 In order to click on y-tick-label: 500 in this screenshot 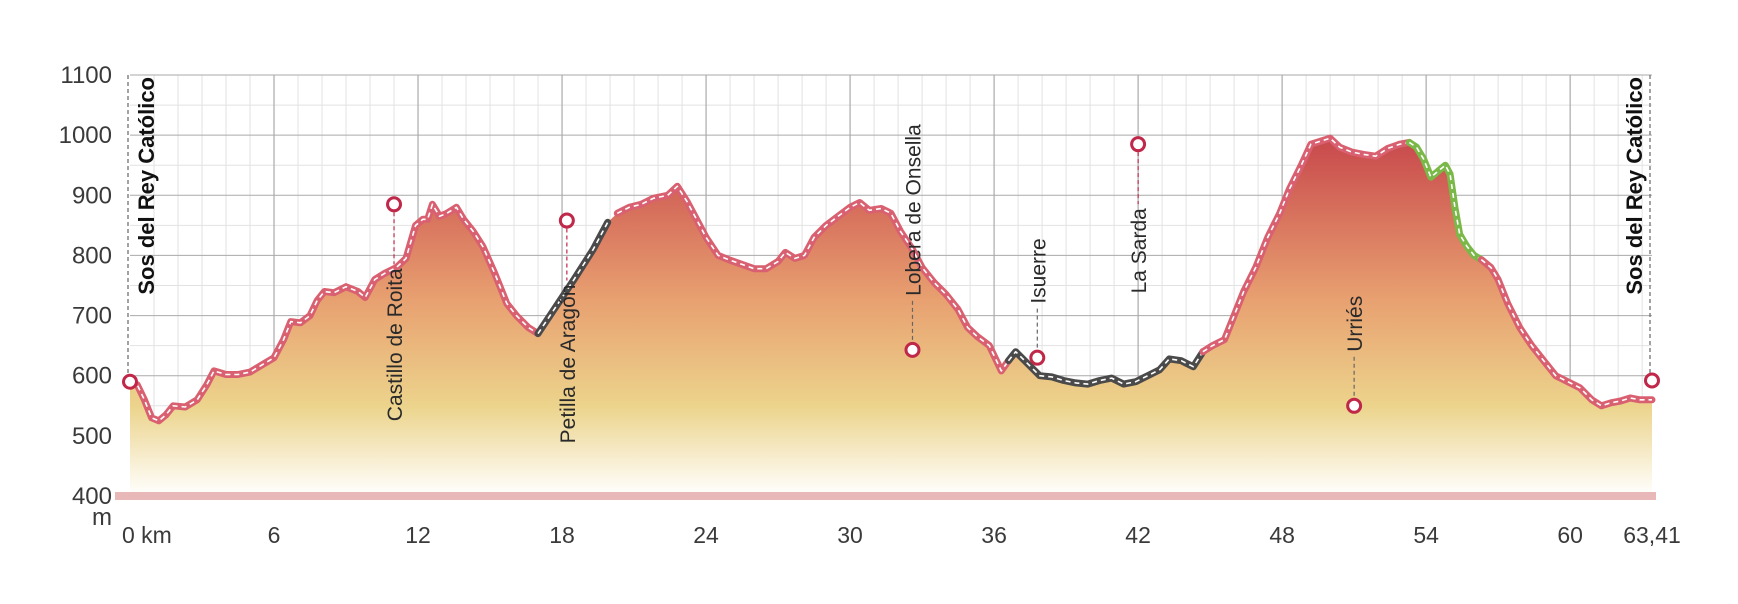, I will do `click(92, 436)`.